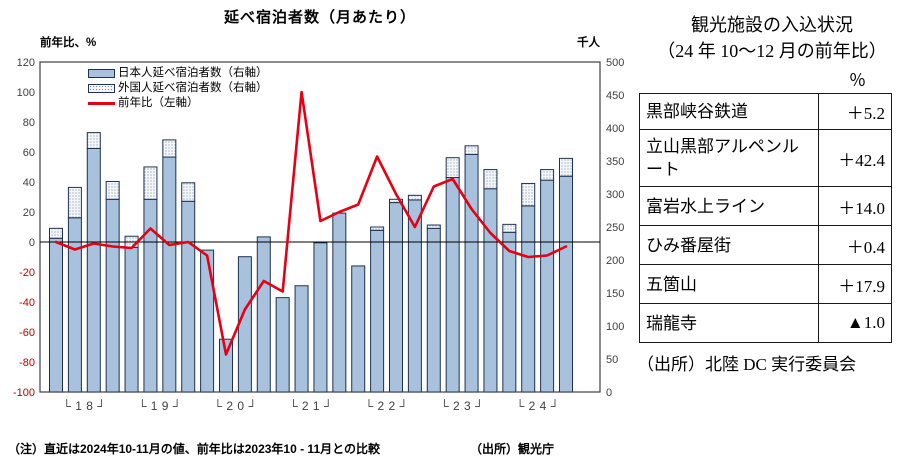 The image size is (912, 466). What do you see at coordinates (29, 183) in the screenshot?
I see `left-axis-tick: 40` at bounding box center [29, 183].